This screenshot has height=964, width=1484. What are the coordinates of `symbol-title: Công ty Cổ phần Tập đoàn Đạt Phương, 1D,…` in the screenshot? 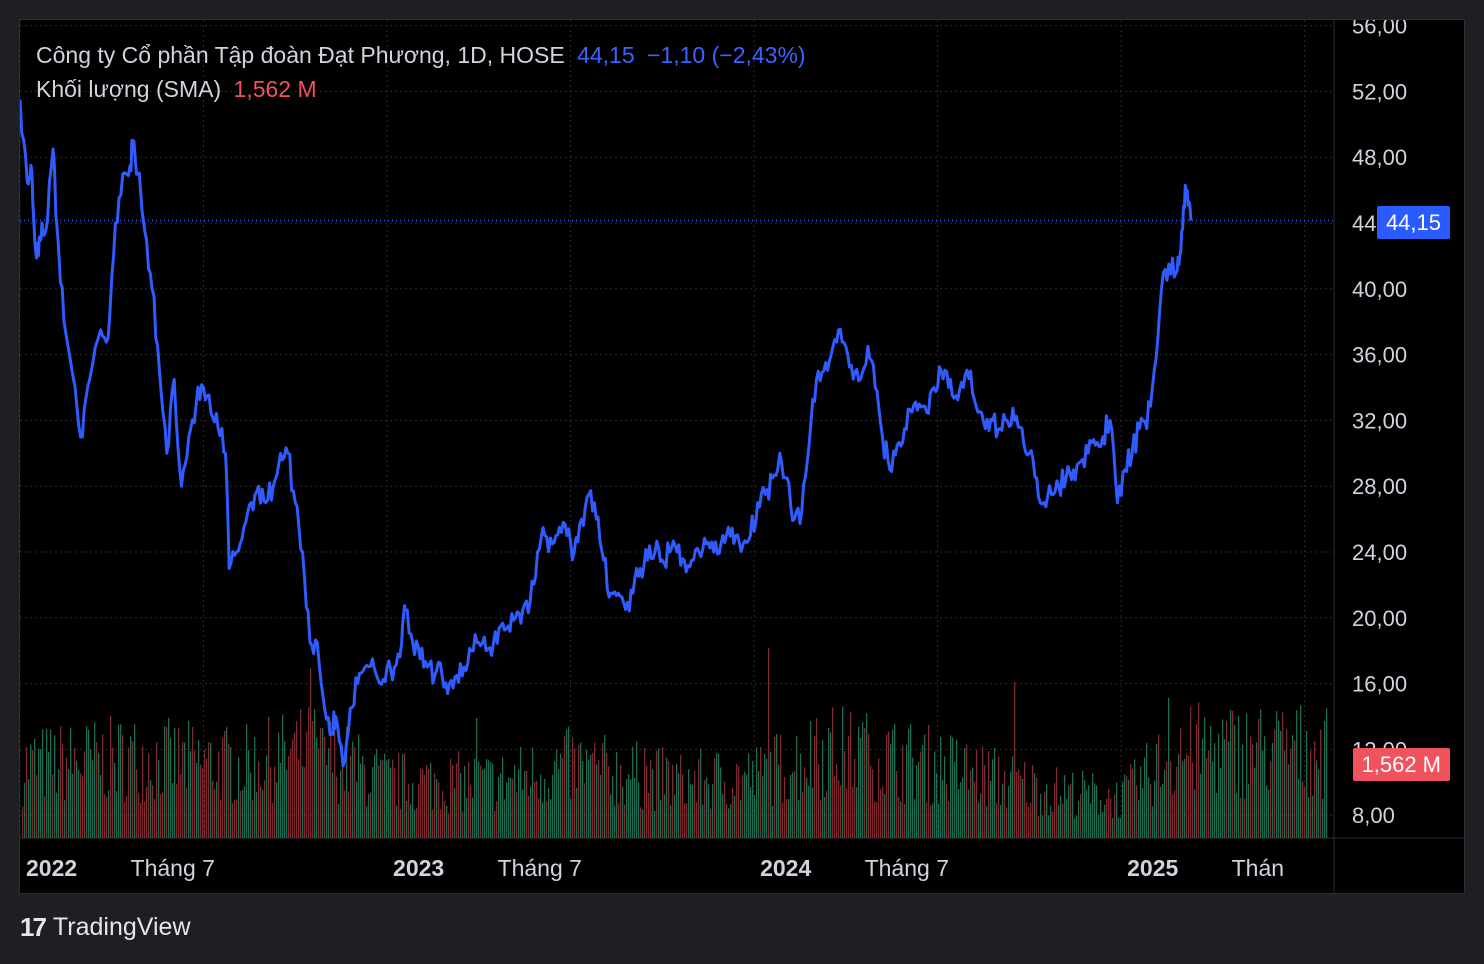 It's located at (300, 55).